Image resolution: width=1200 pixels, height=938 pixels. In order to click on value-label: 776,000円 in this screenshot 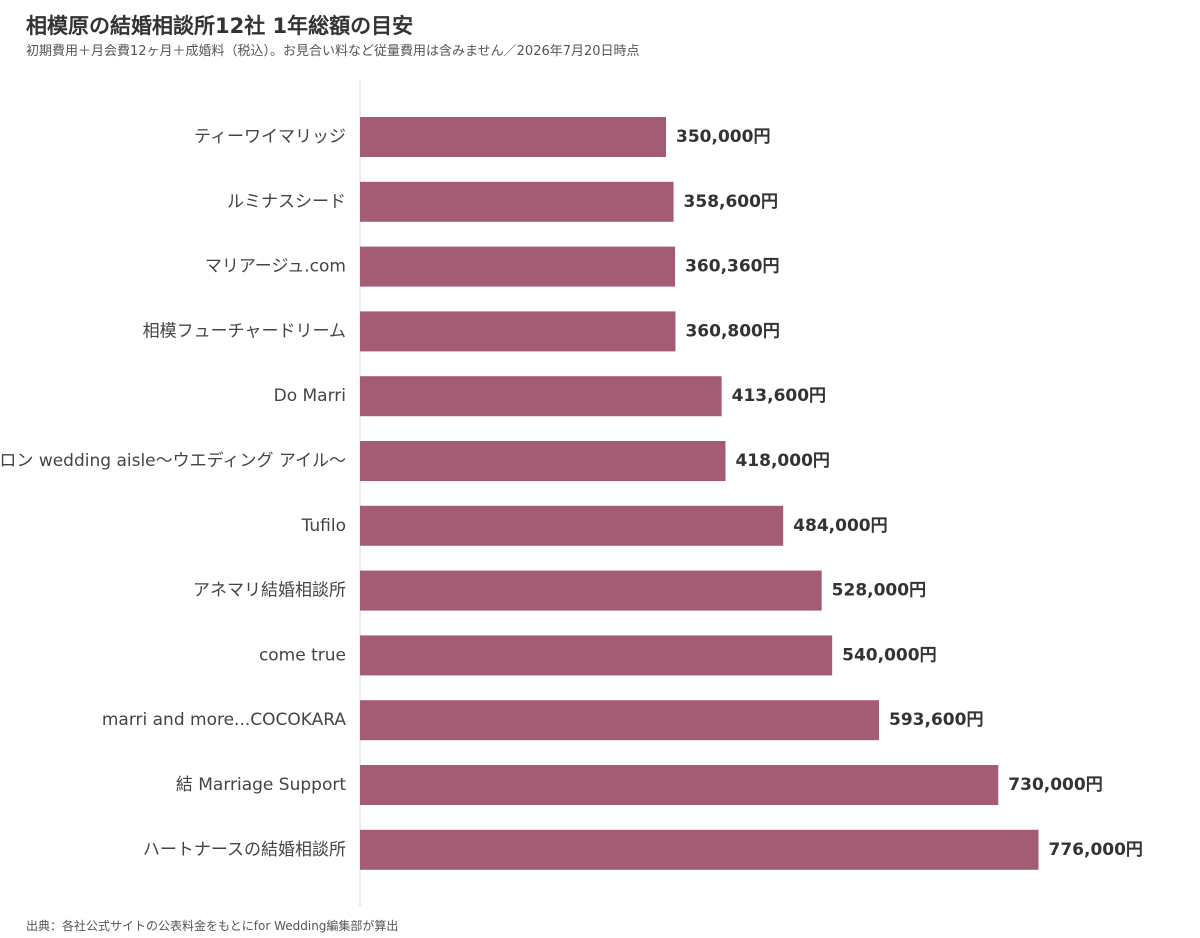, I will do `click(1096, 850)`.